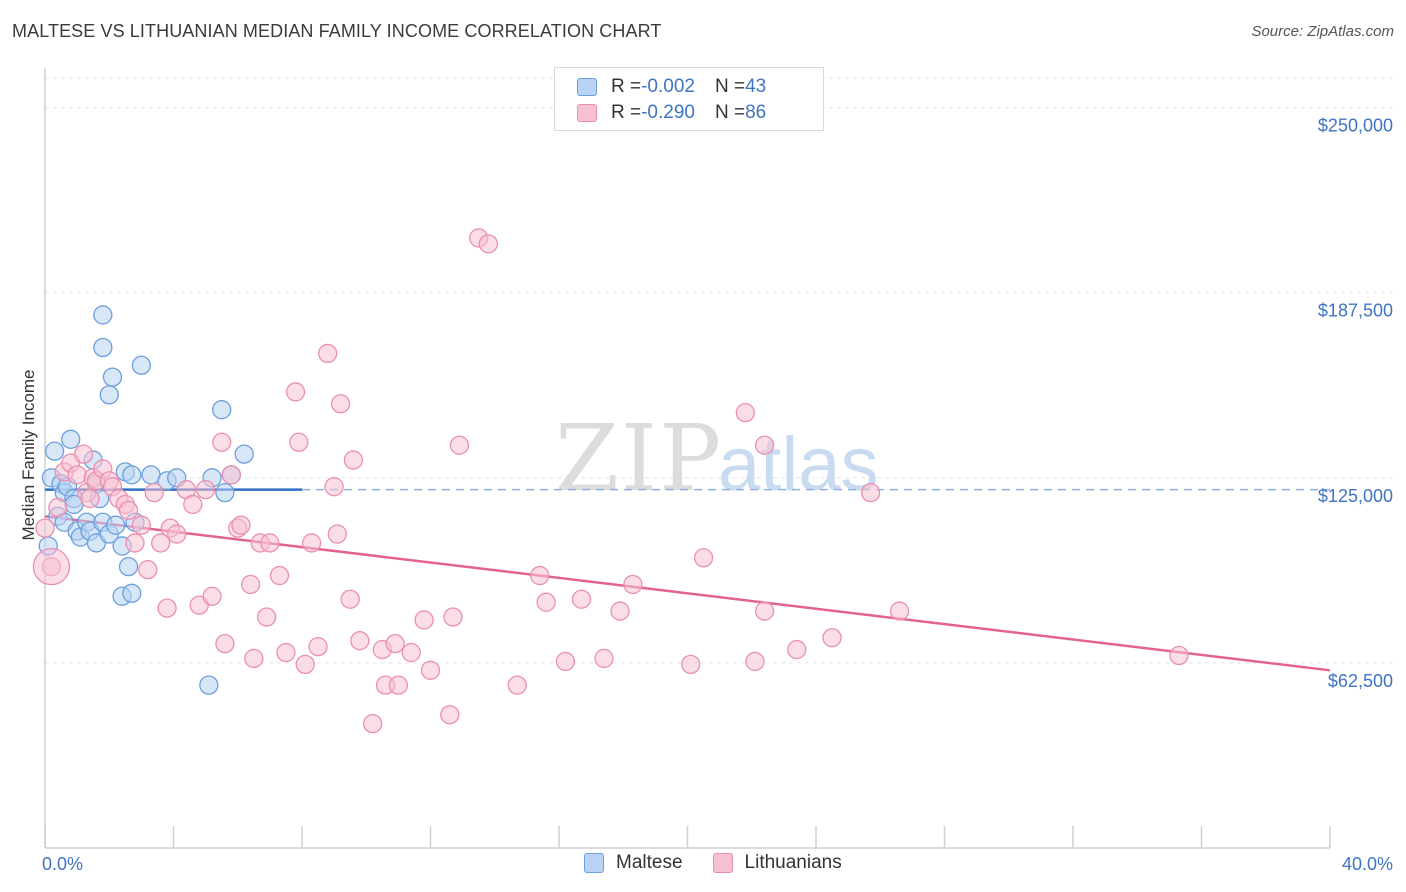 This screenshot has width=1406, height=892. Describe the element at coordinates (594, 863) in the screenshot. I see `maltese-swatch` at that location.